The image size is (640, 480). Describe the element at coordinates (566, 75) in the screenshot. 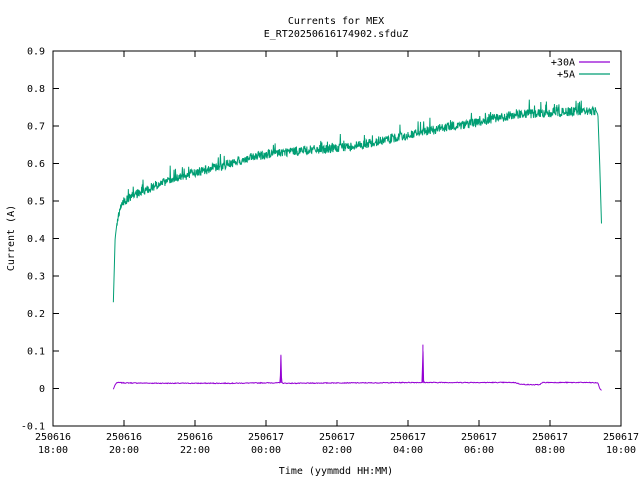

I see `legend-label: +5A` at that location.